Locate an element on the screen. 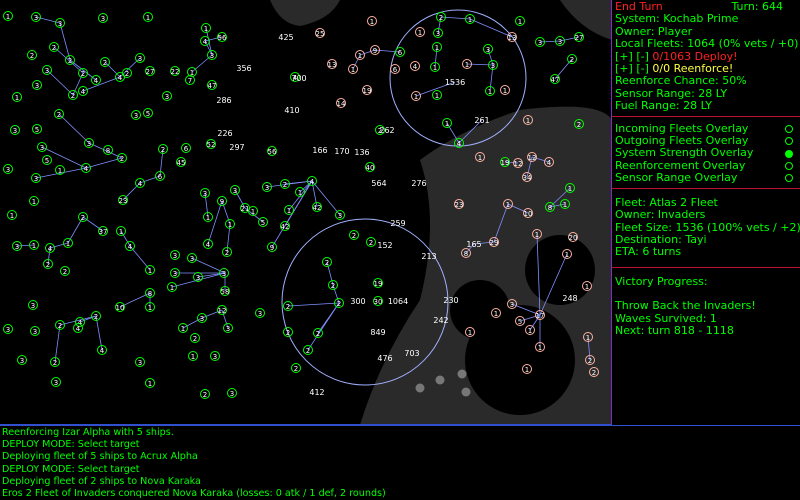  reinforce-button: 0/0 Reenforce! is located at coordinates (693, 69).